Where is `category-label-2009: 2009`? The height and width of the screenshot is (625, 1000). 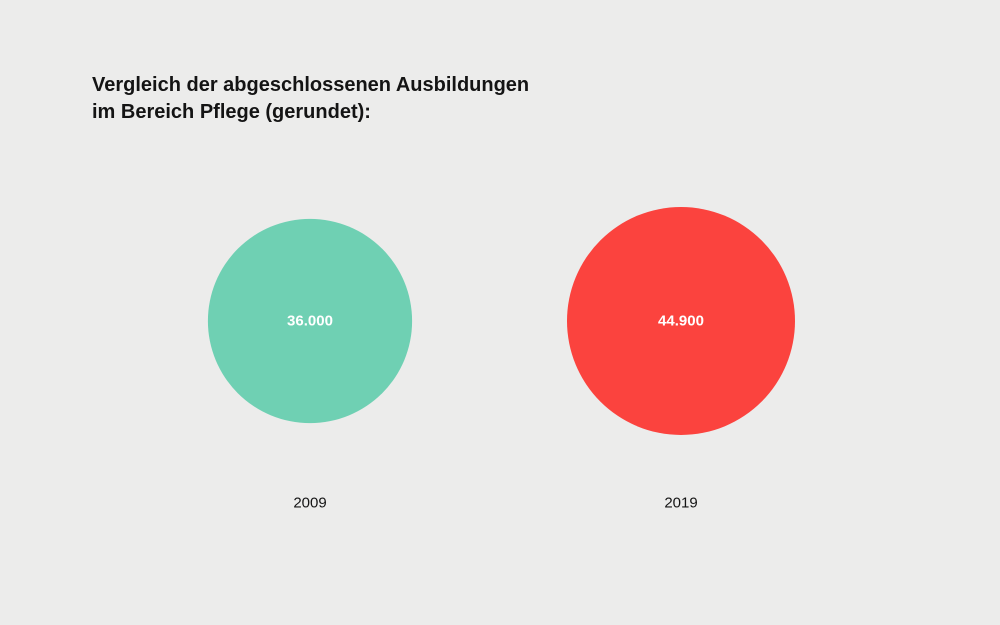 category-label-2009: 2009 is located at coordinates (309, 503).